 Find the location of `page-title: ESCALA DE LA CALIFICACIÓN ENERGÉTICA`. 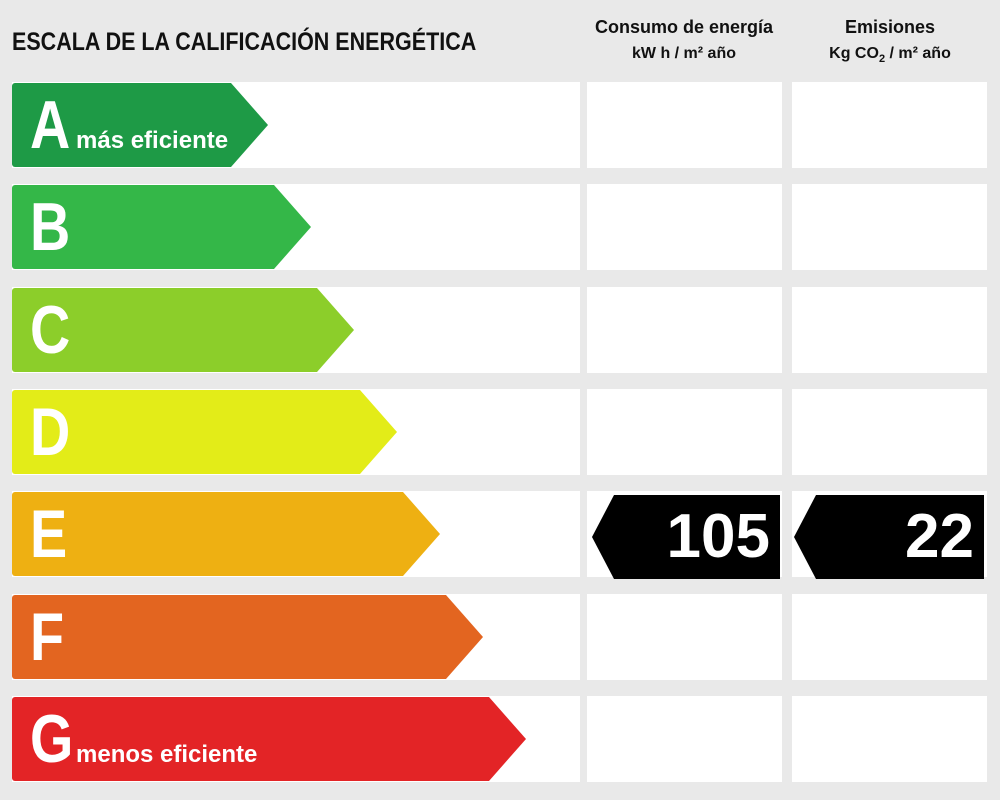

page-title: ESCALA DE LA CALIFICACIÓN ENERGÉTICA is located at coordinates (244, 42).